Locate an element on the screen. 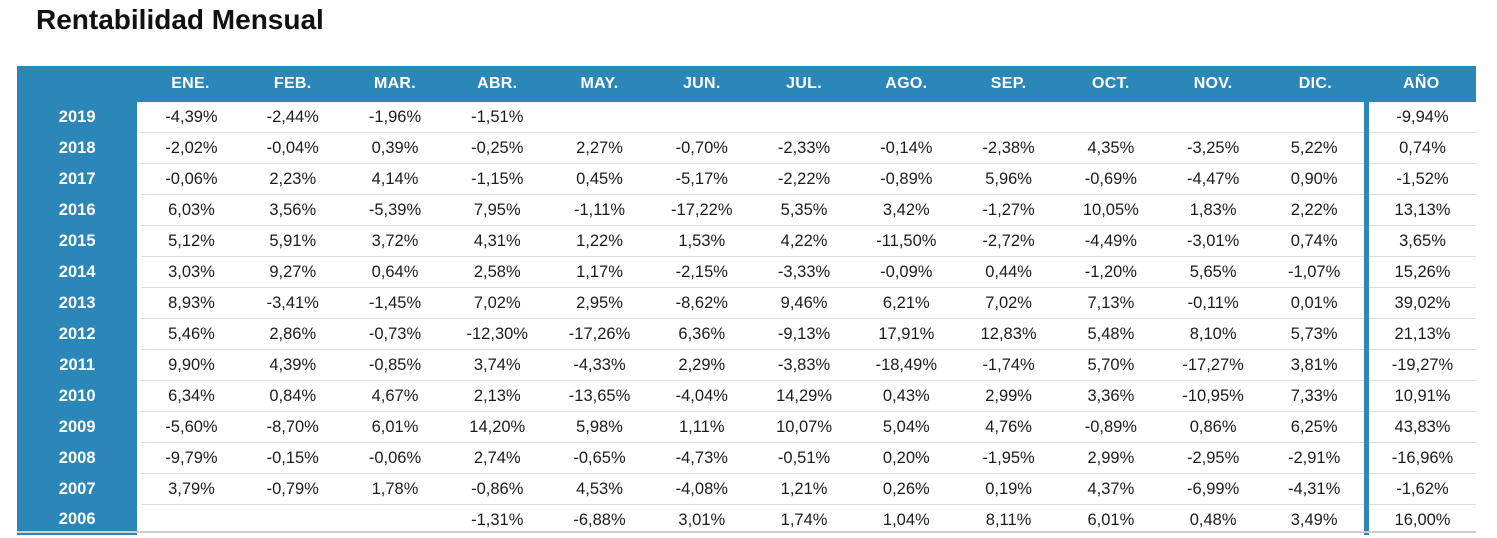 The height and width of the screenshot is (538, 1497). table-row: 2019 -4,39% -2,44% -1,96% -1,51% -9,94% is located at coordinates (746, 117).